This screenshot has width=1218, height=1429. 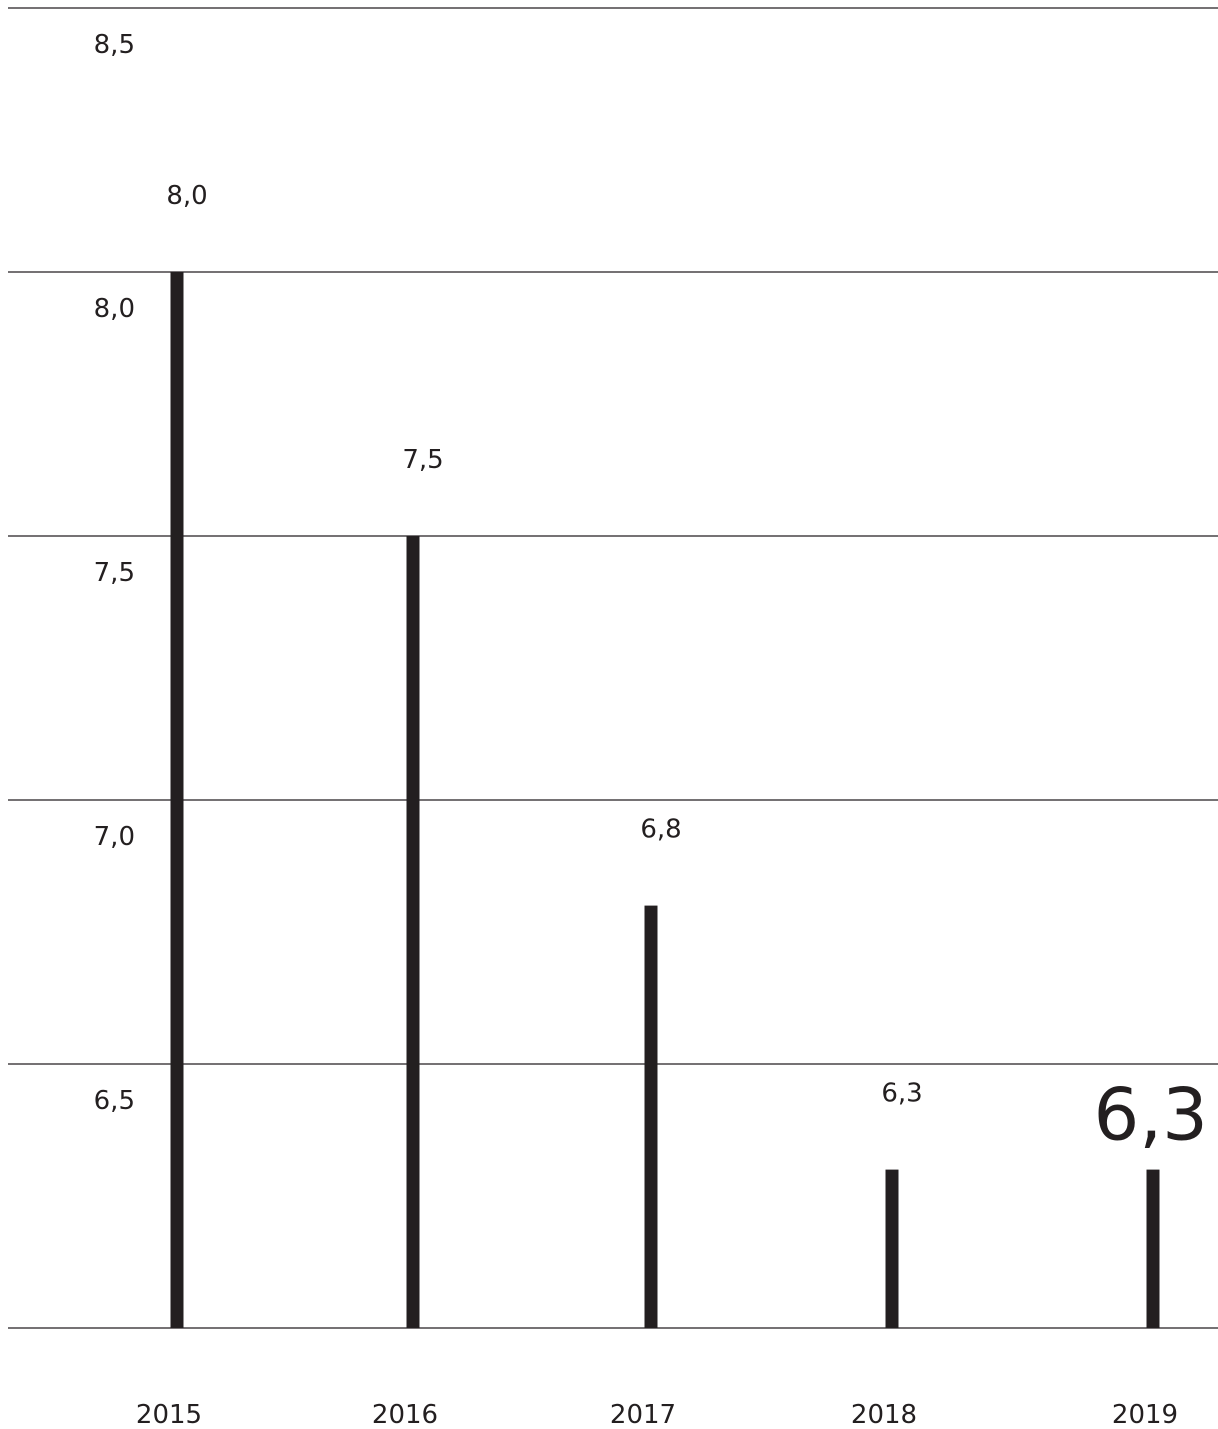 What do you see at coordinates (892, 1248) in the screenshot?
I see `bar-2018` at bounding box center [892, 1248].